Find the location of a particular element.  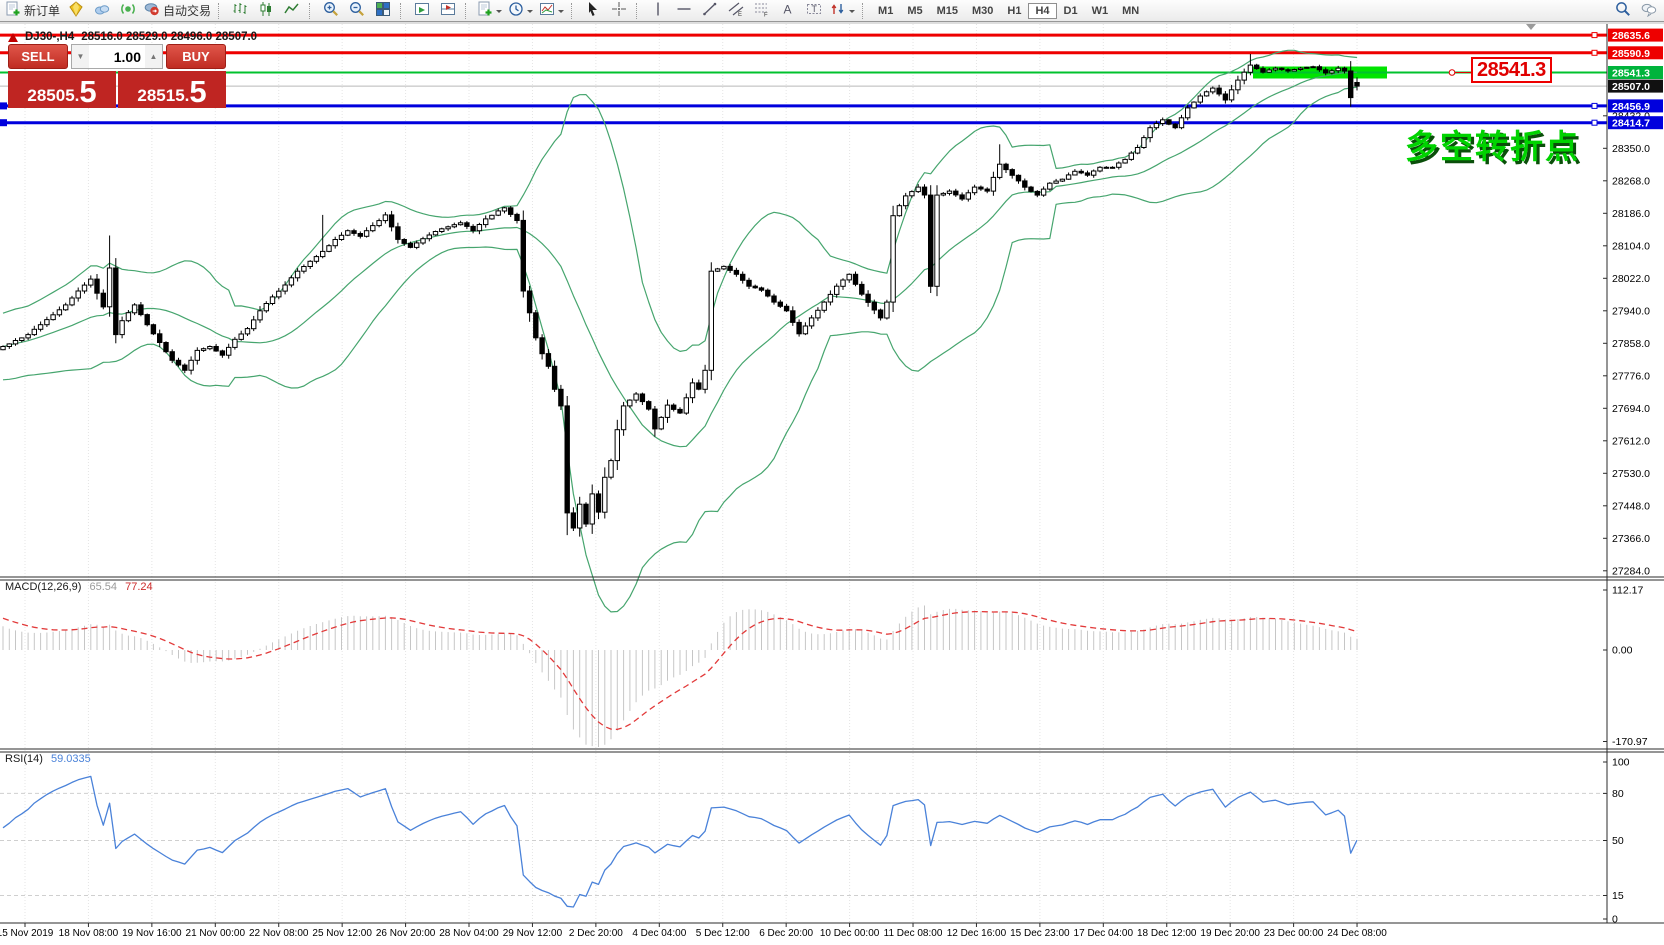

arrange-horizontal-icon is located at coordinates (422, 10).